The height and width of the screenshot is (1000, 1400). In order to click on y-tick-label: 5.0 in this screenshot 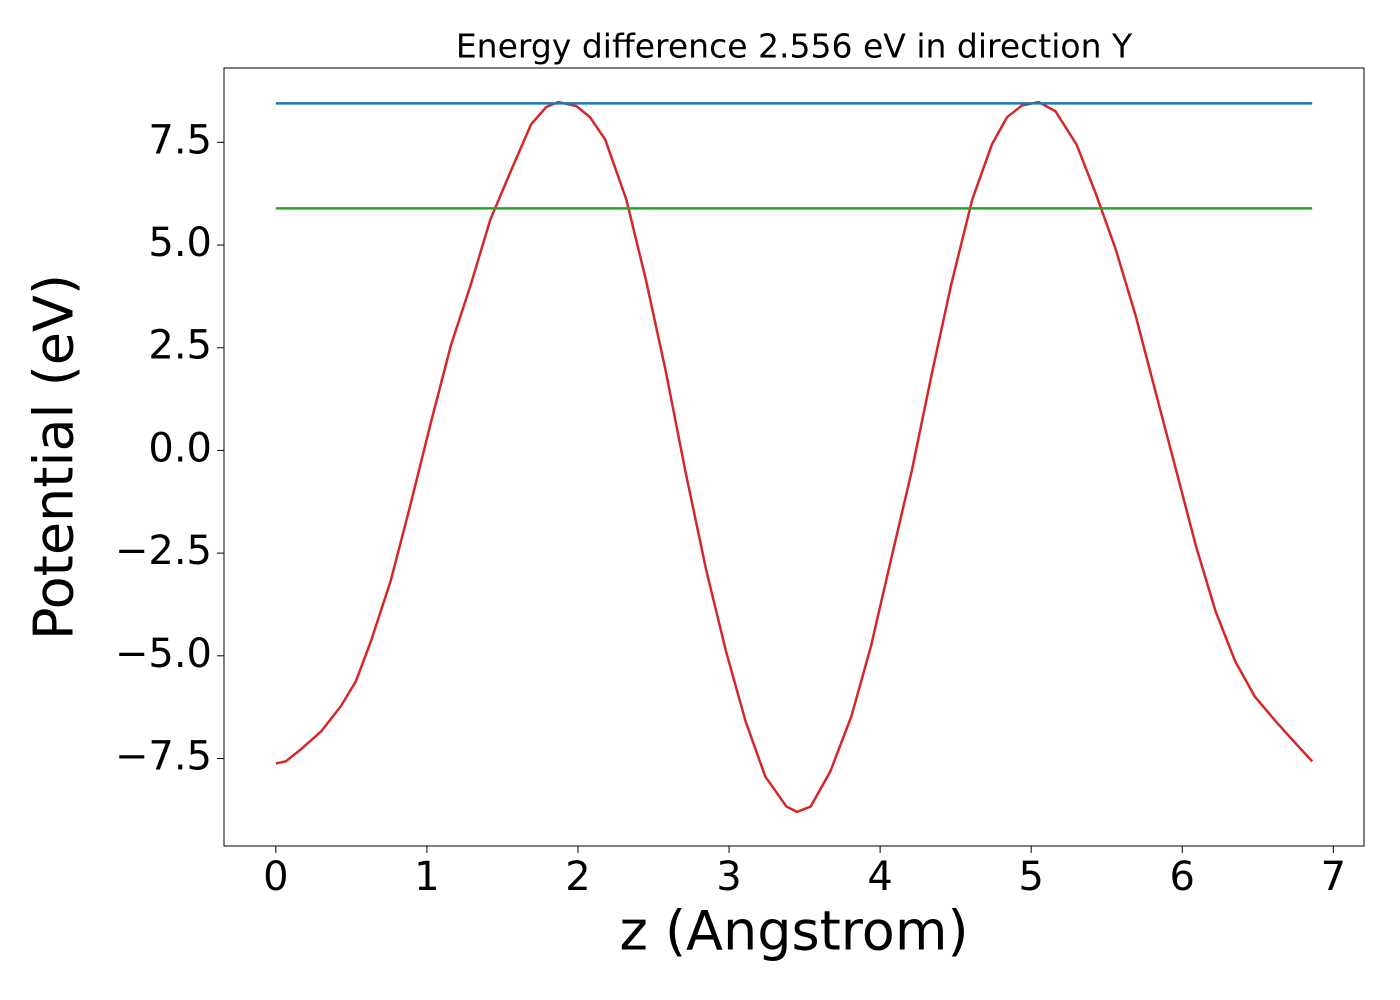, I will do `click(180, 243)`.